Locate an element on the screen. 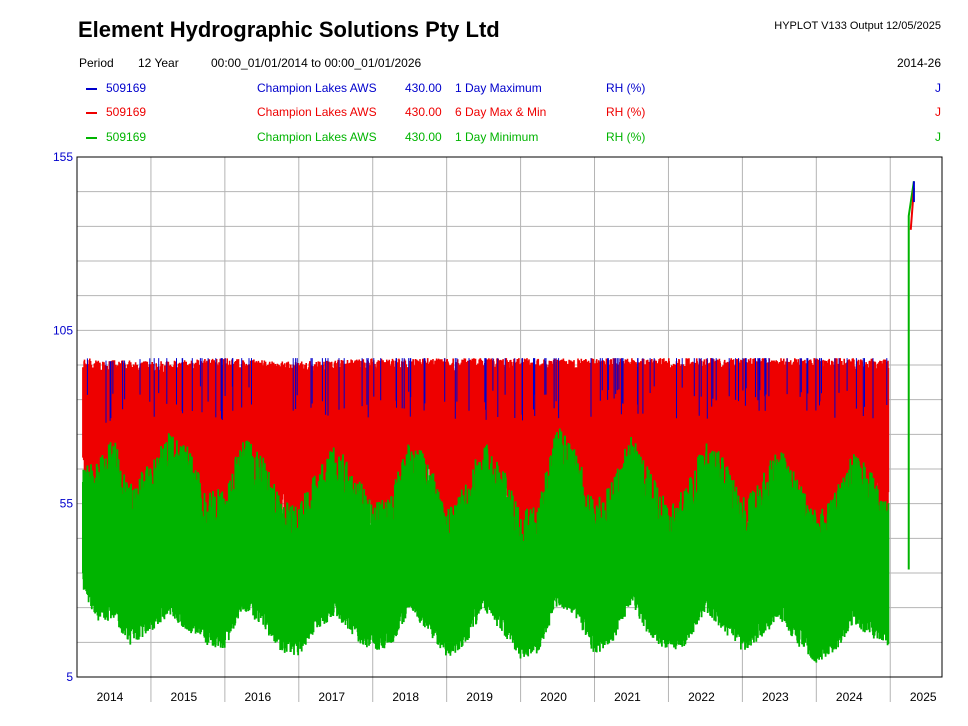  x-tick-label: 2017 is located at coordinates (331, 697).